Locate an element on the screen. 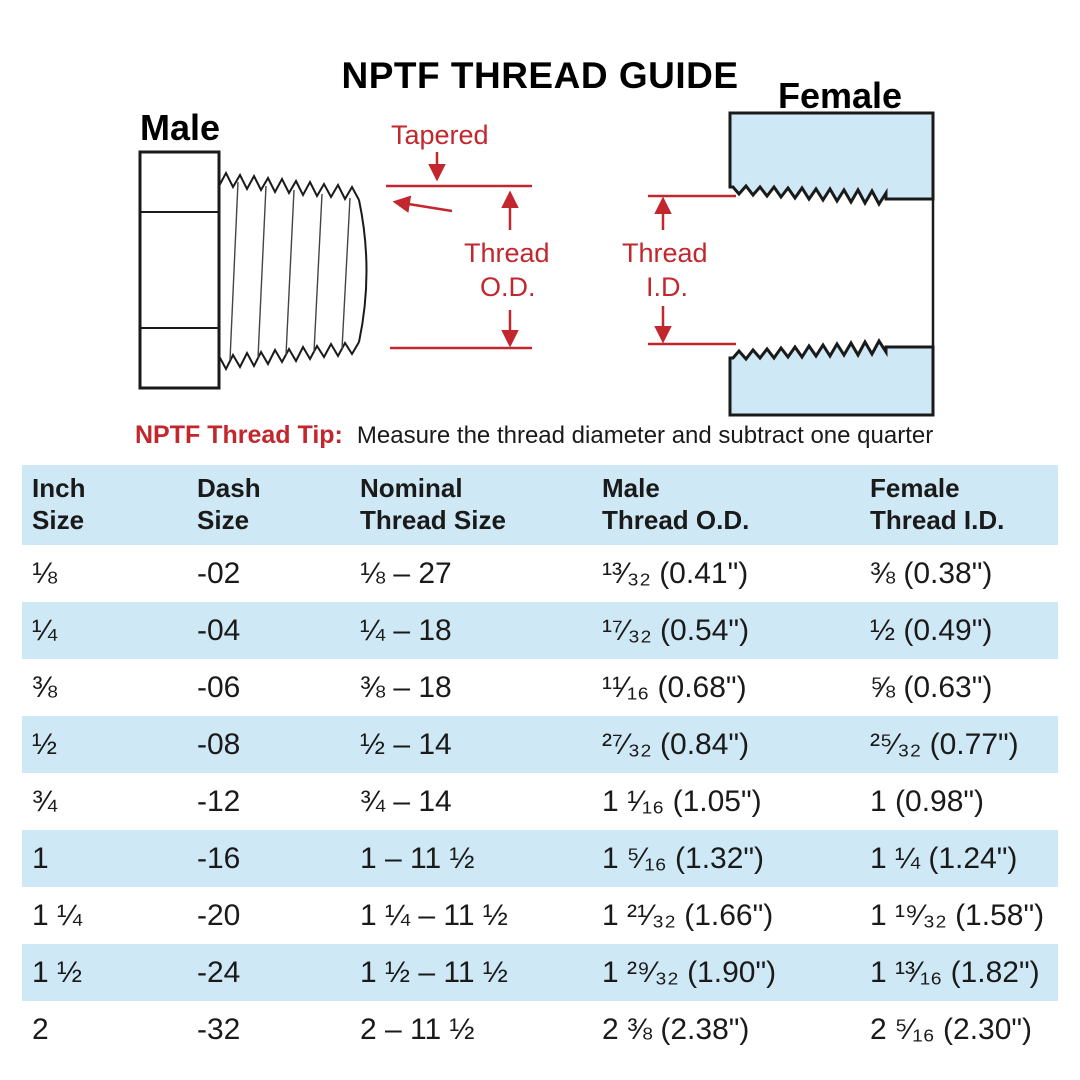  header-female-thread-id: Female Thread I.D. is located at coordinates (937, 504).